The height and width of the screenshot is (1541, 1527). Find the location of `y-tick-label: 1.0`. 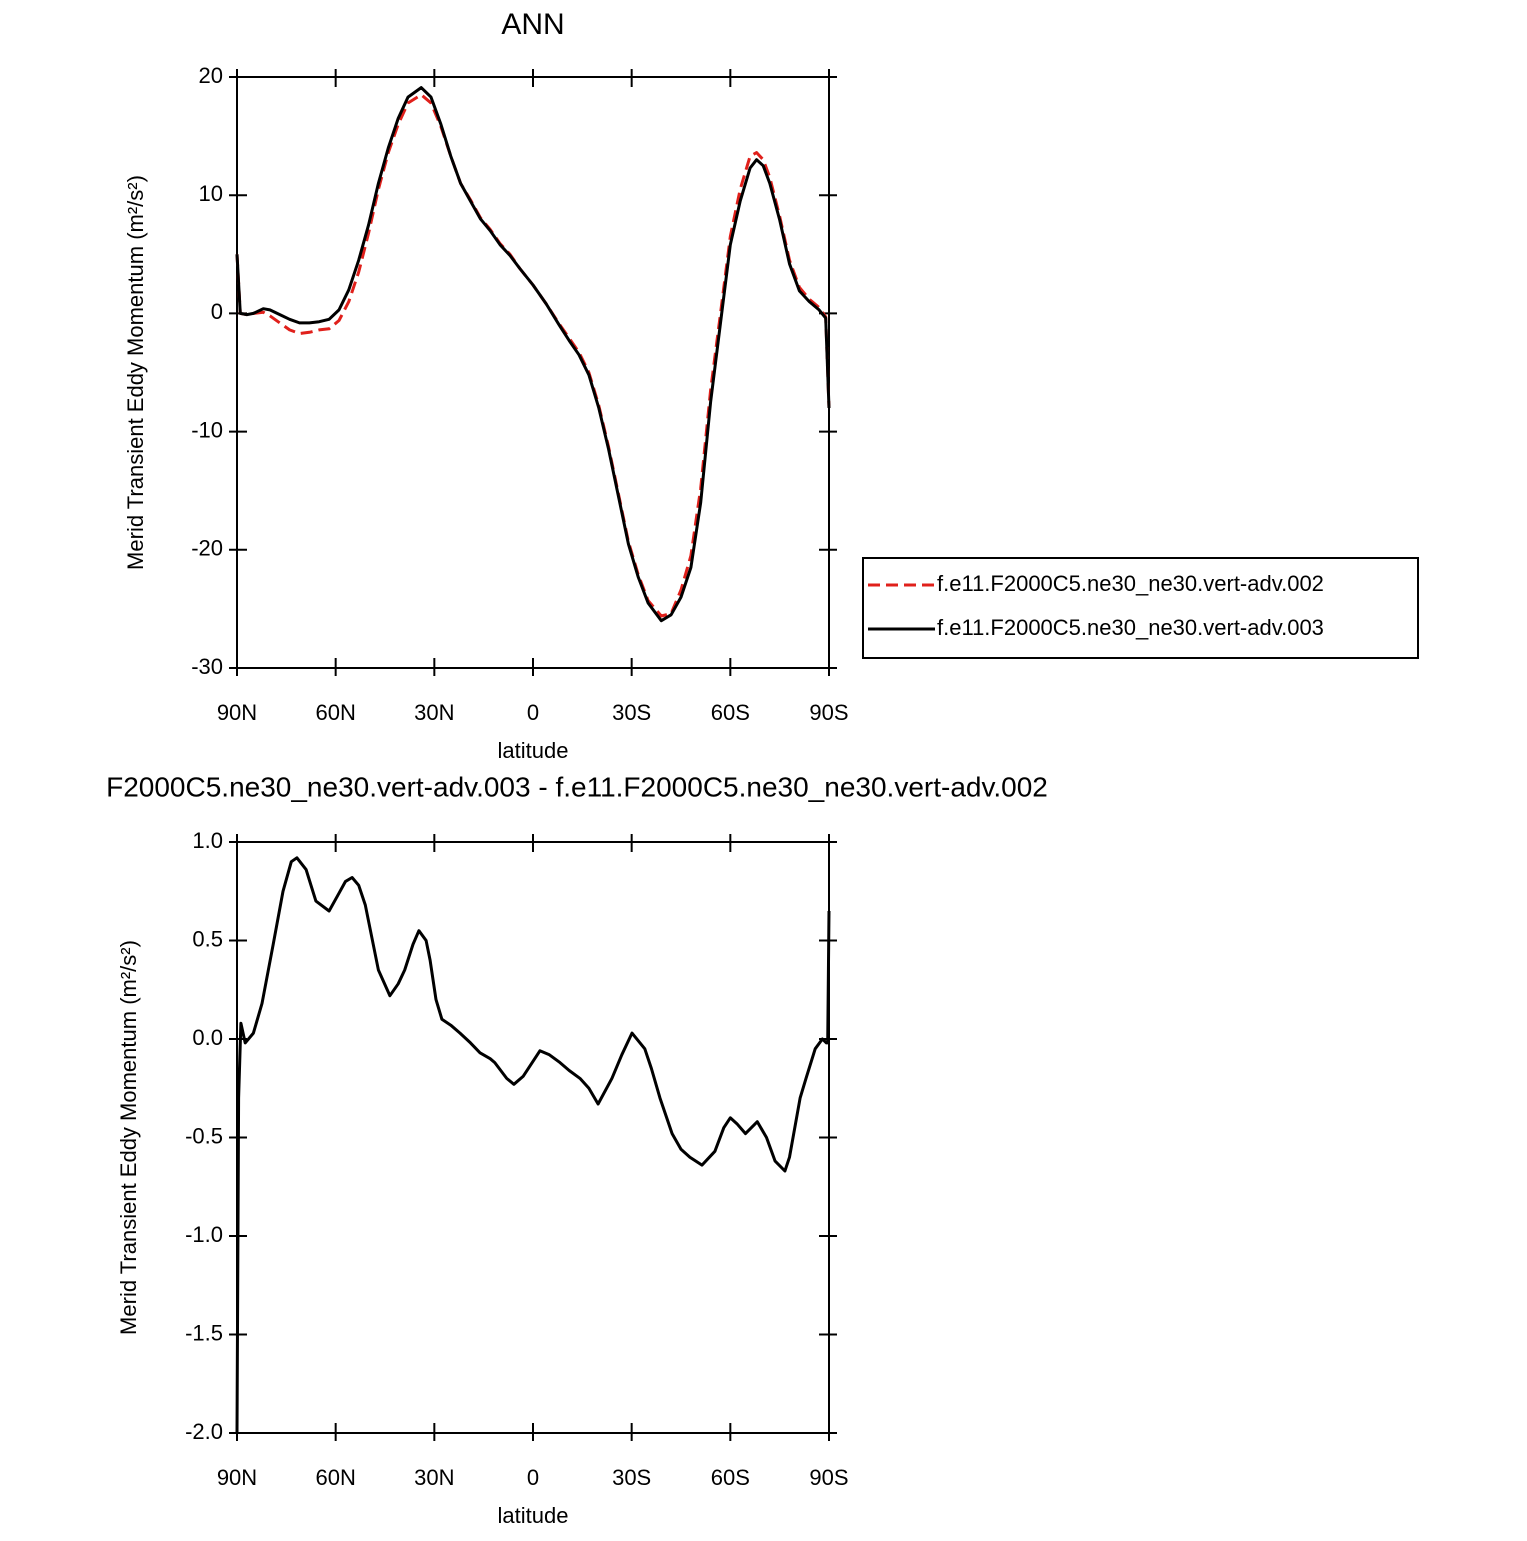

y-tick-label: 1.0 is located at coordinates (207, 840).